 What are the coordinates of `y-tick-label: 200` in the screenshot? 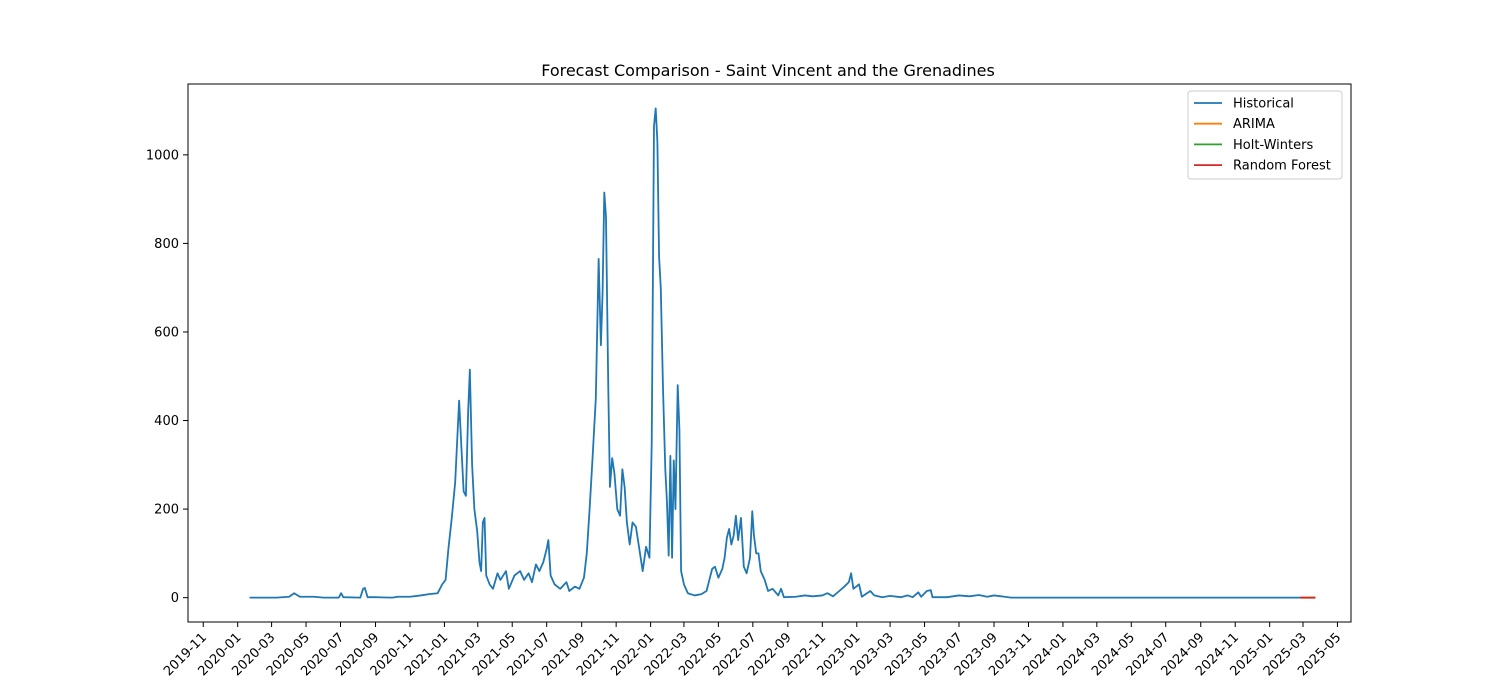 It's located at (166, 510).